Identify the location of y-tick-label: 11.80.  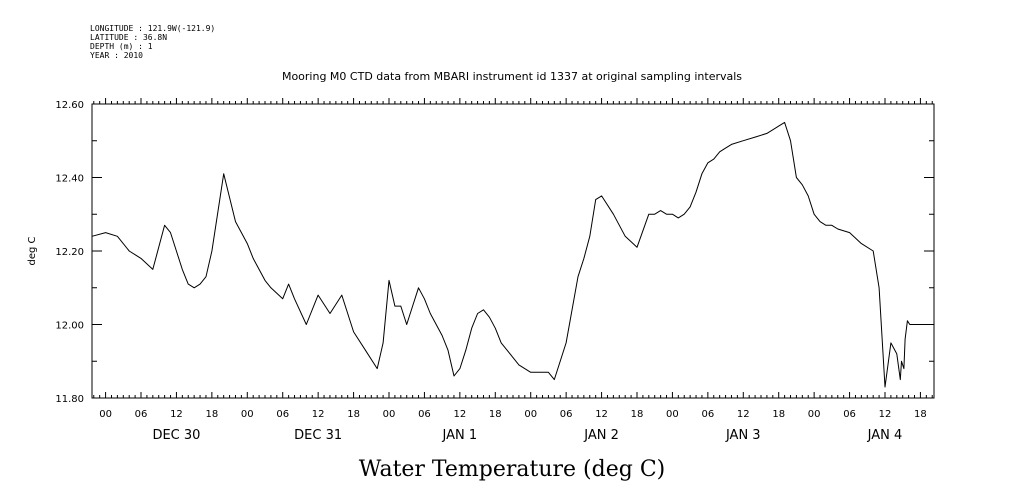
(69, 399).